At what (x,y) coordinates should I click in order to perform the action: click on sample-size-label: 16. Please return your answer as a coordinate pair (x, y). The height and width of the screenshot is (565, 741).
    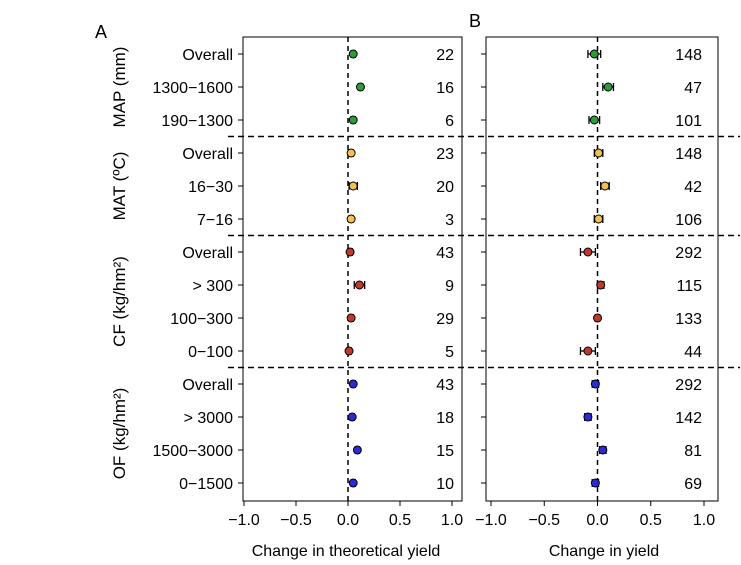
    Looking at the image, I should click on (445, 88).